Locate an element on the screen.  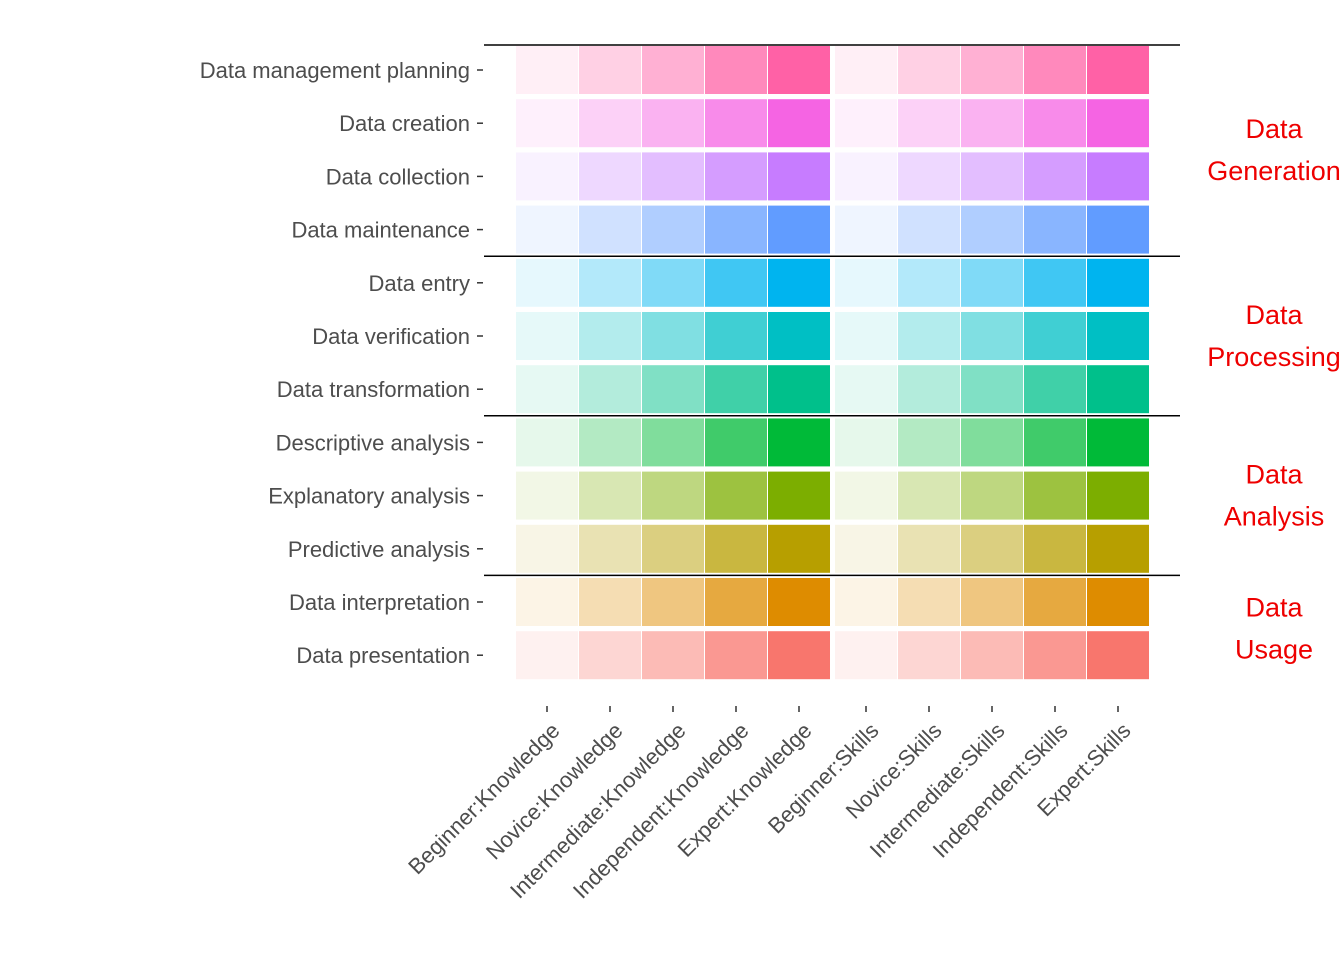
row-label-data-creation: Data creation is located at coordinates (404, 123).